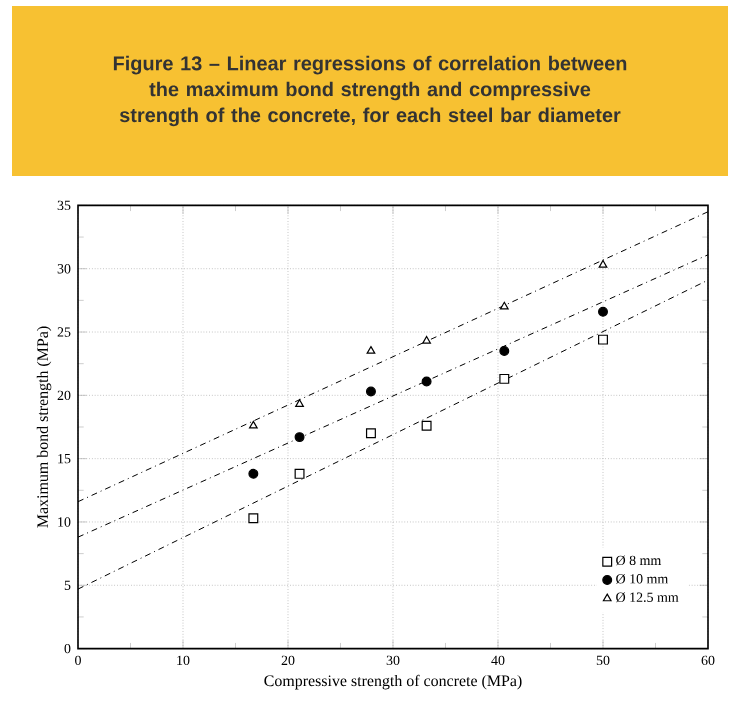 The image size is (740, 724). I want to click on chart-title: Figure 13 – Linear regressions of correlation between the maximum bond strength and compressive strength of the concrete, for each steel bar diameter, so click(370, 91).